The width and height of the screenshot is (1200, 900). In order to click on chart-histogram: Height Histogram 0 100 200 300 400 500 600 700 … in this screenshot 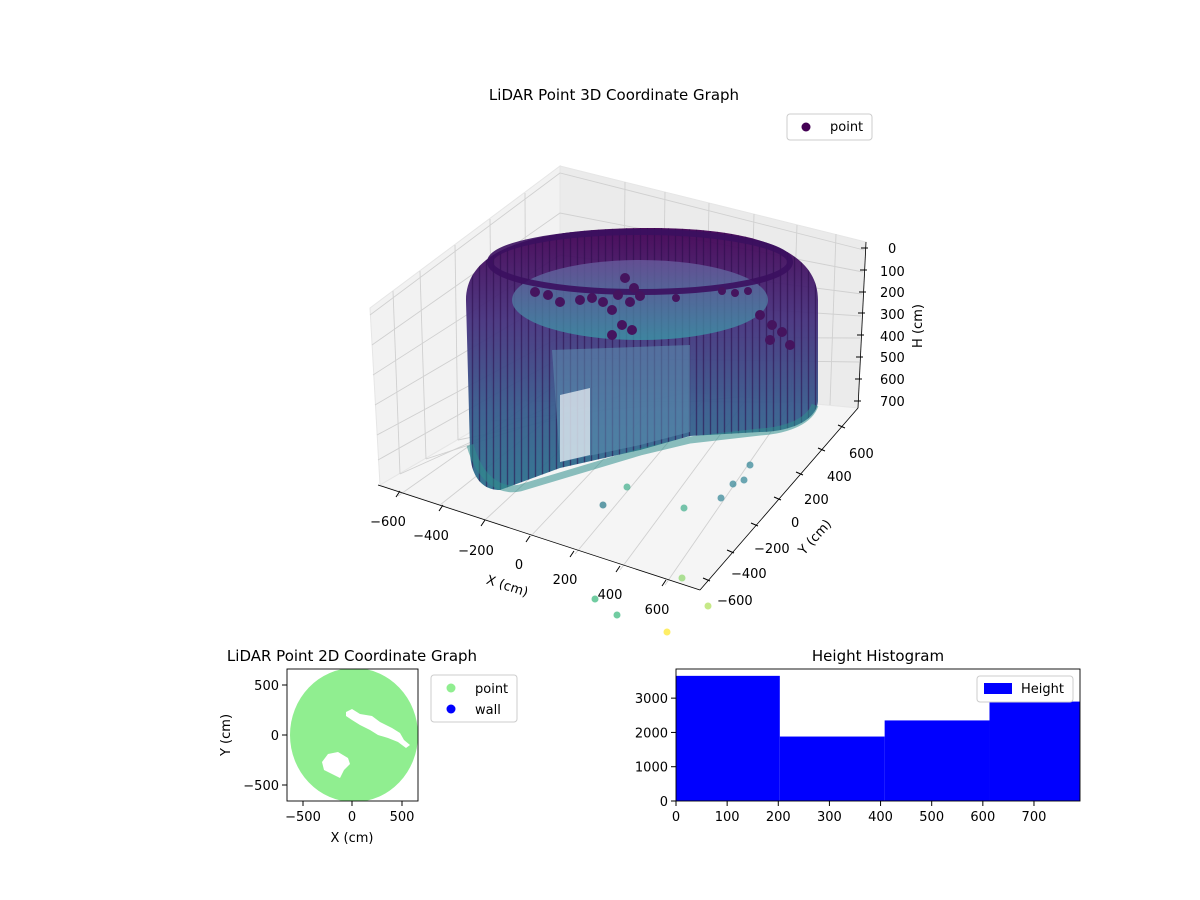, I will do `click(858, 736)`.